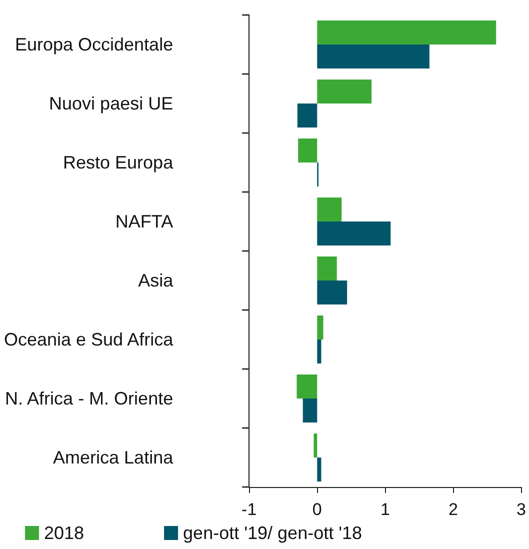 The image size is (529, 549). Describe the element at coordinates (156, 280) in the screenshot. I see `y-tick-label: Asia` at that location.